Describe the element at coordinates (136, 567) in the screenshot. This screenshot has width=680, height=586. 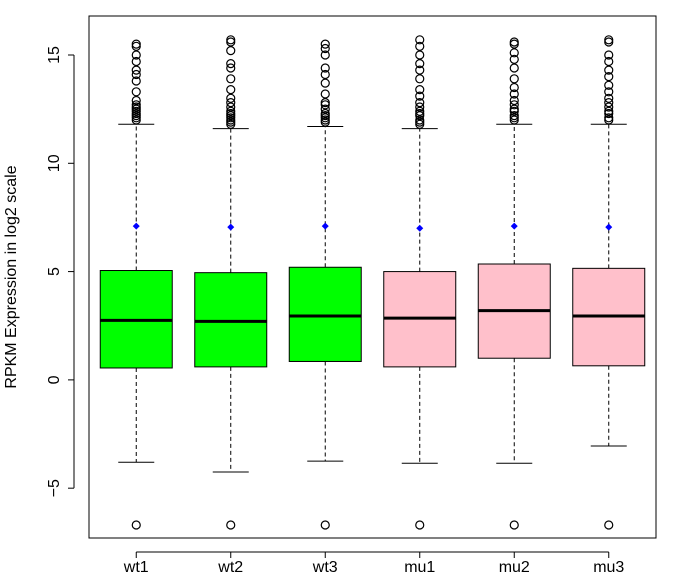
I see `x-tick-label: wt1` at that location.